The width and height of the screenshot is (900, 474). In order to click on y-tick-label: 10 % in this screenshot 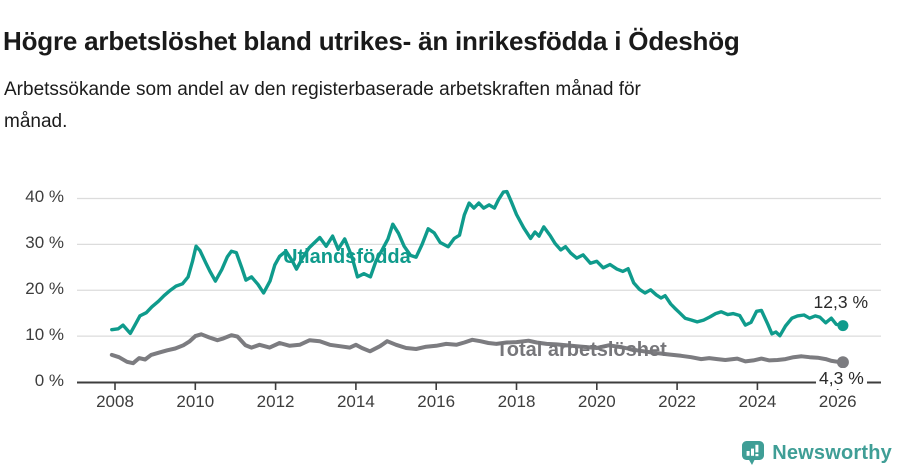, I will do `click(44, 335)`.